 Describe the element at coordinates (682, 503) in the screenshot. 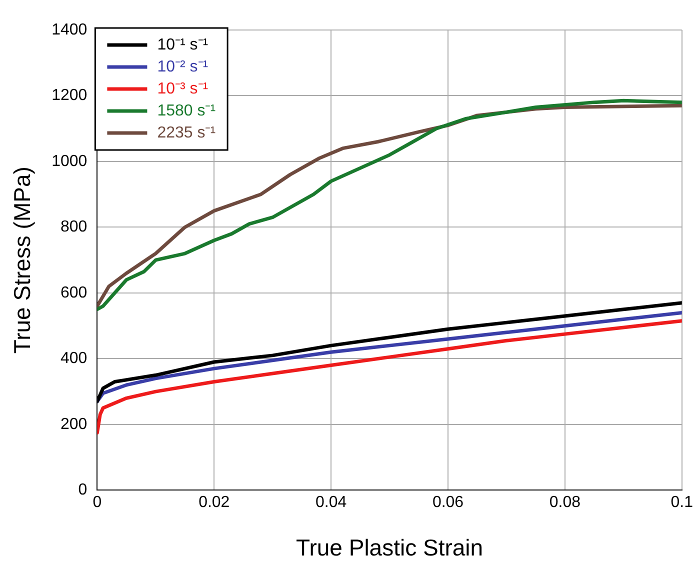

I see `x-tick-label: 0.1` at that location.